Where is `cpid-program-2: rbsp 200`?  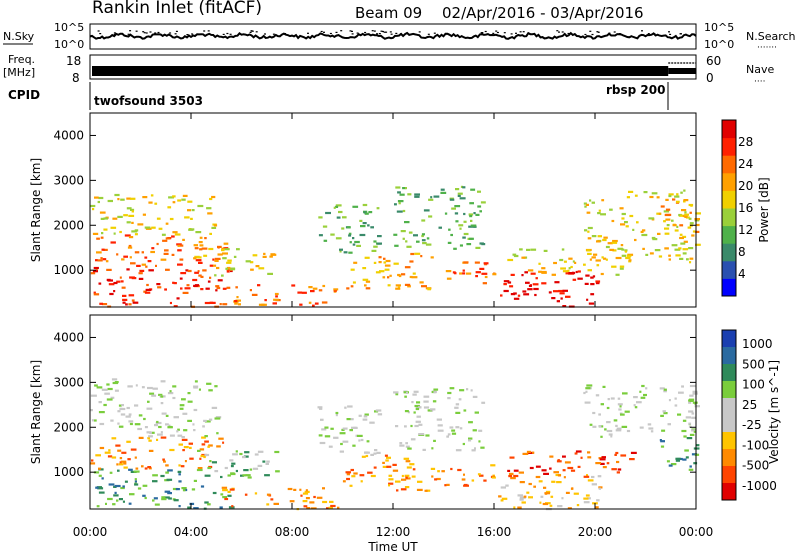 cpid-program-2: rbsp 200 is located at coordinates (635, 90).